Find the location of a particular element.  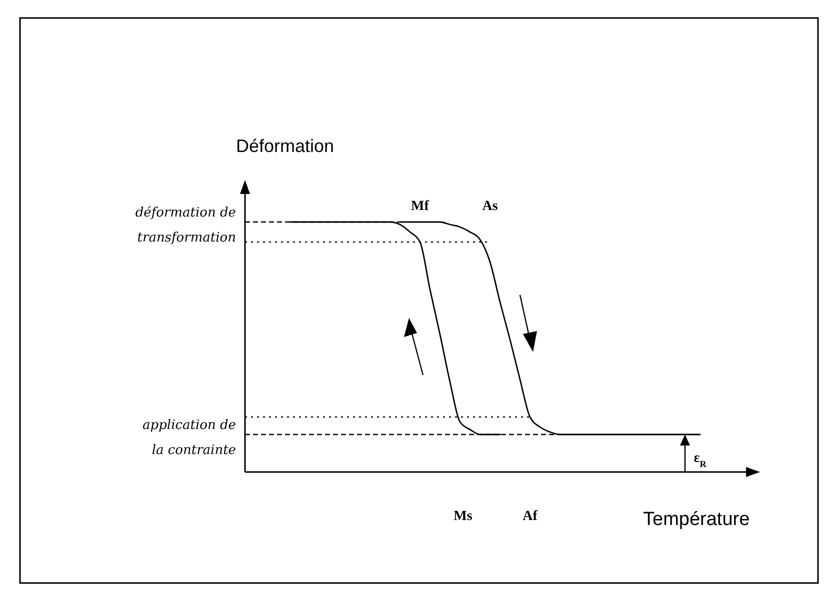

ref-line-label: application de la contrainte is located at coordinates (189, 438).